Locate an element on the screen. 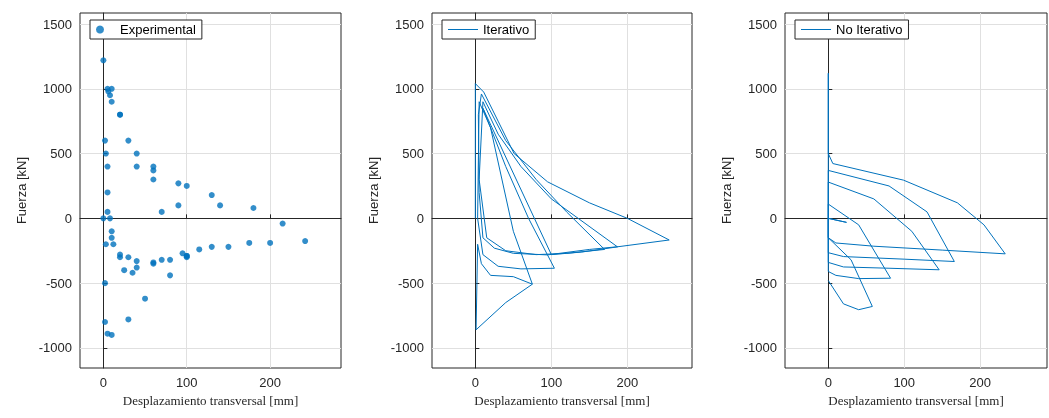 The image size is (1049, 418). legend-label: No Iterativo is located at coordinates (869, 29).